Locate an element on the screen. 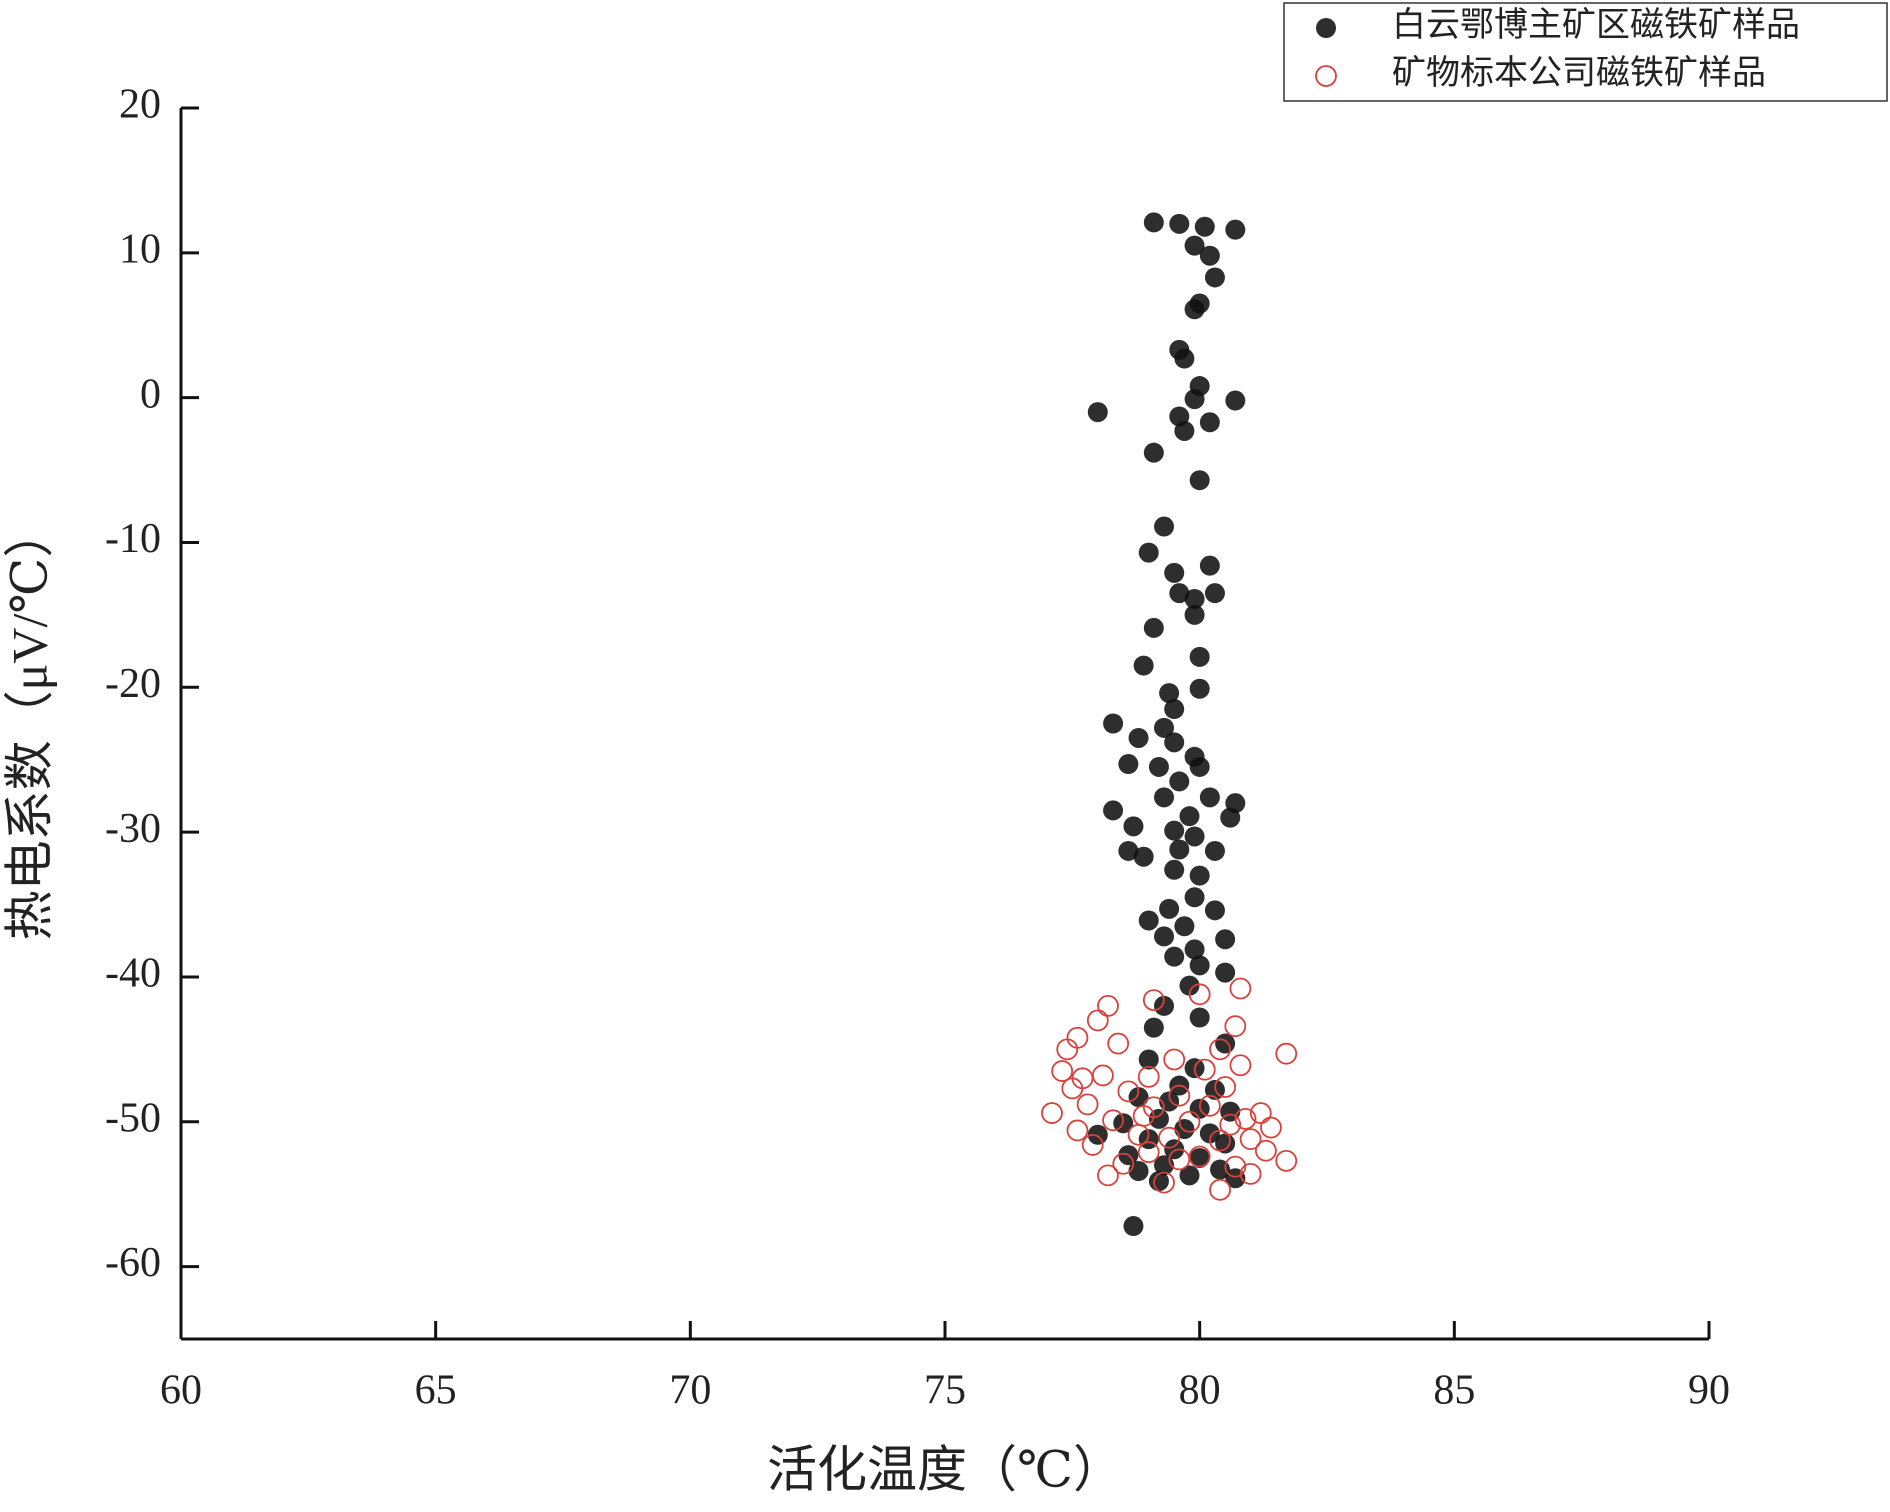 Image resolution: width=1890 pixels, height=1512 pixels. legend-marker is located at coordinates (1326, 76).